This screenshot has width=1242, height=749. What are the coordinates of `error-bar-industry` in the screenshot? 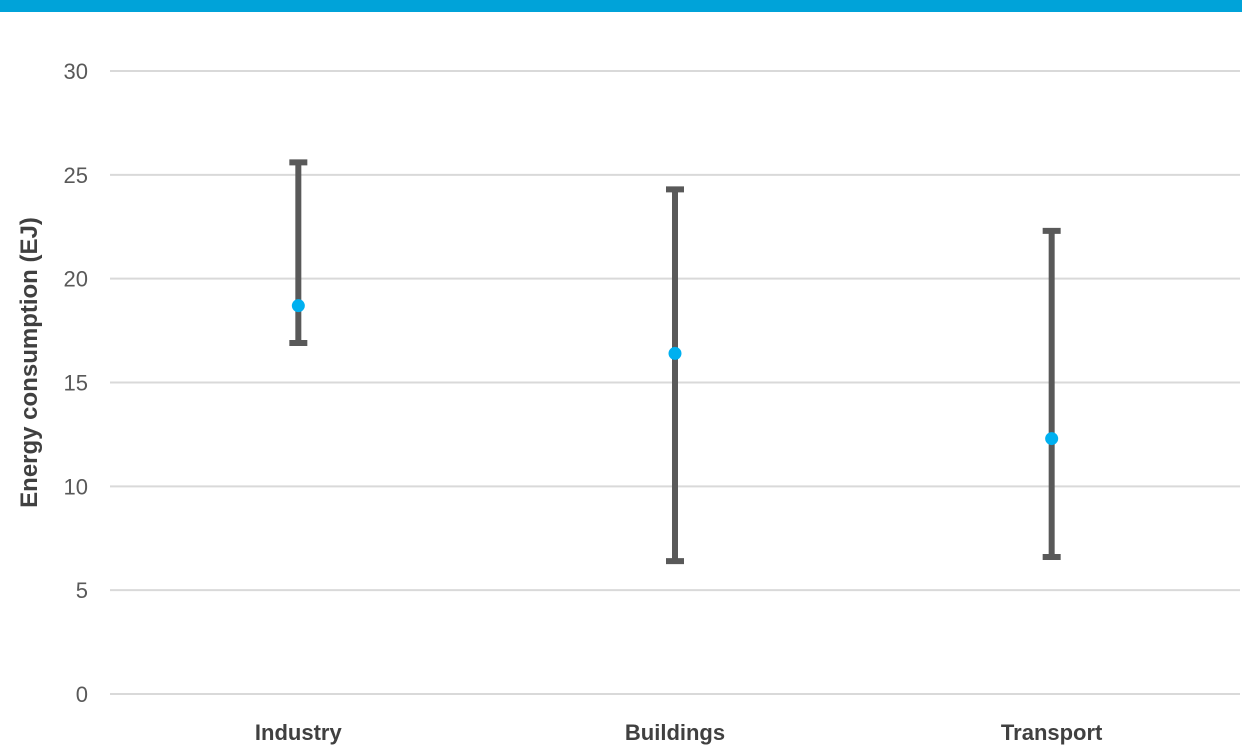 It's located at (298, 253).